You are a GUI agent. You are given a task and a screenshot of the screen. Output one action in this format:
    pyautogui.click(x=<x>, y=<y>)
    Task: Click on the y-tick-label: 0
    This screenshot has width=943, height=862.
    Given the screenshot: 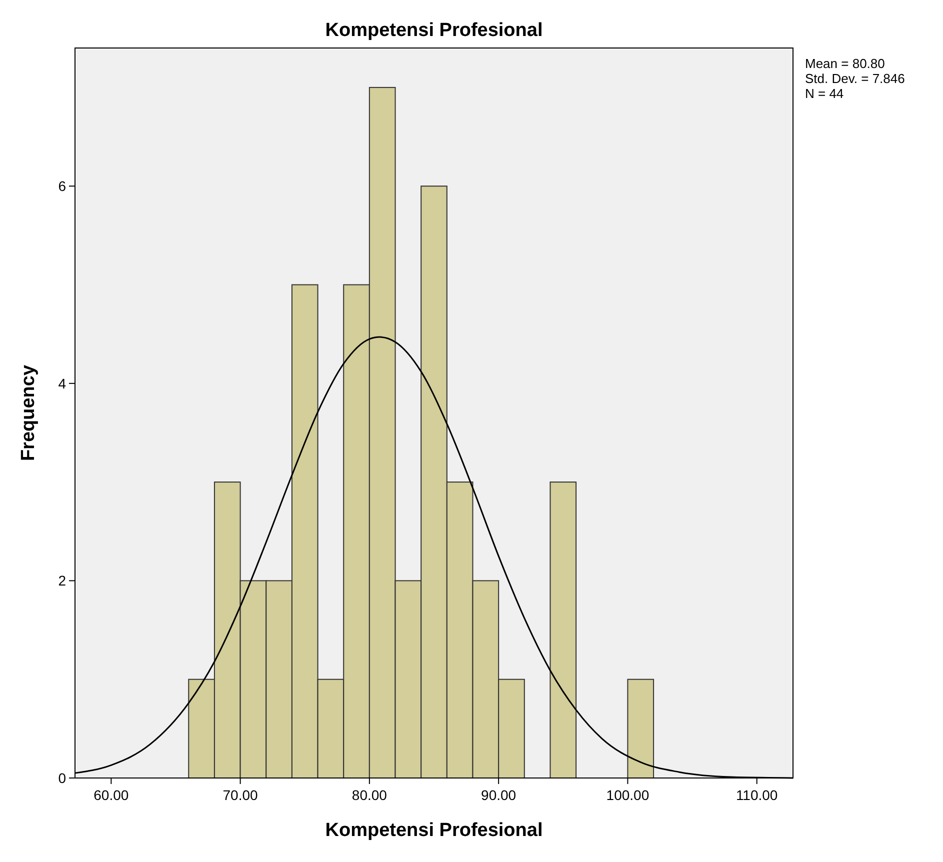 What is the action you would take?
    pyautogui.click(x=62, y=778)
    